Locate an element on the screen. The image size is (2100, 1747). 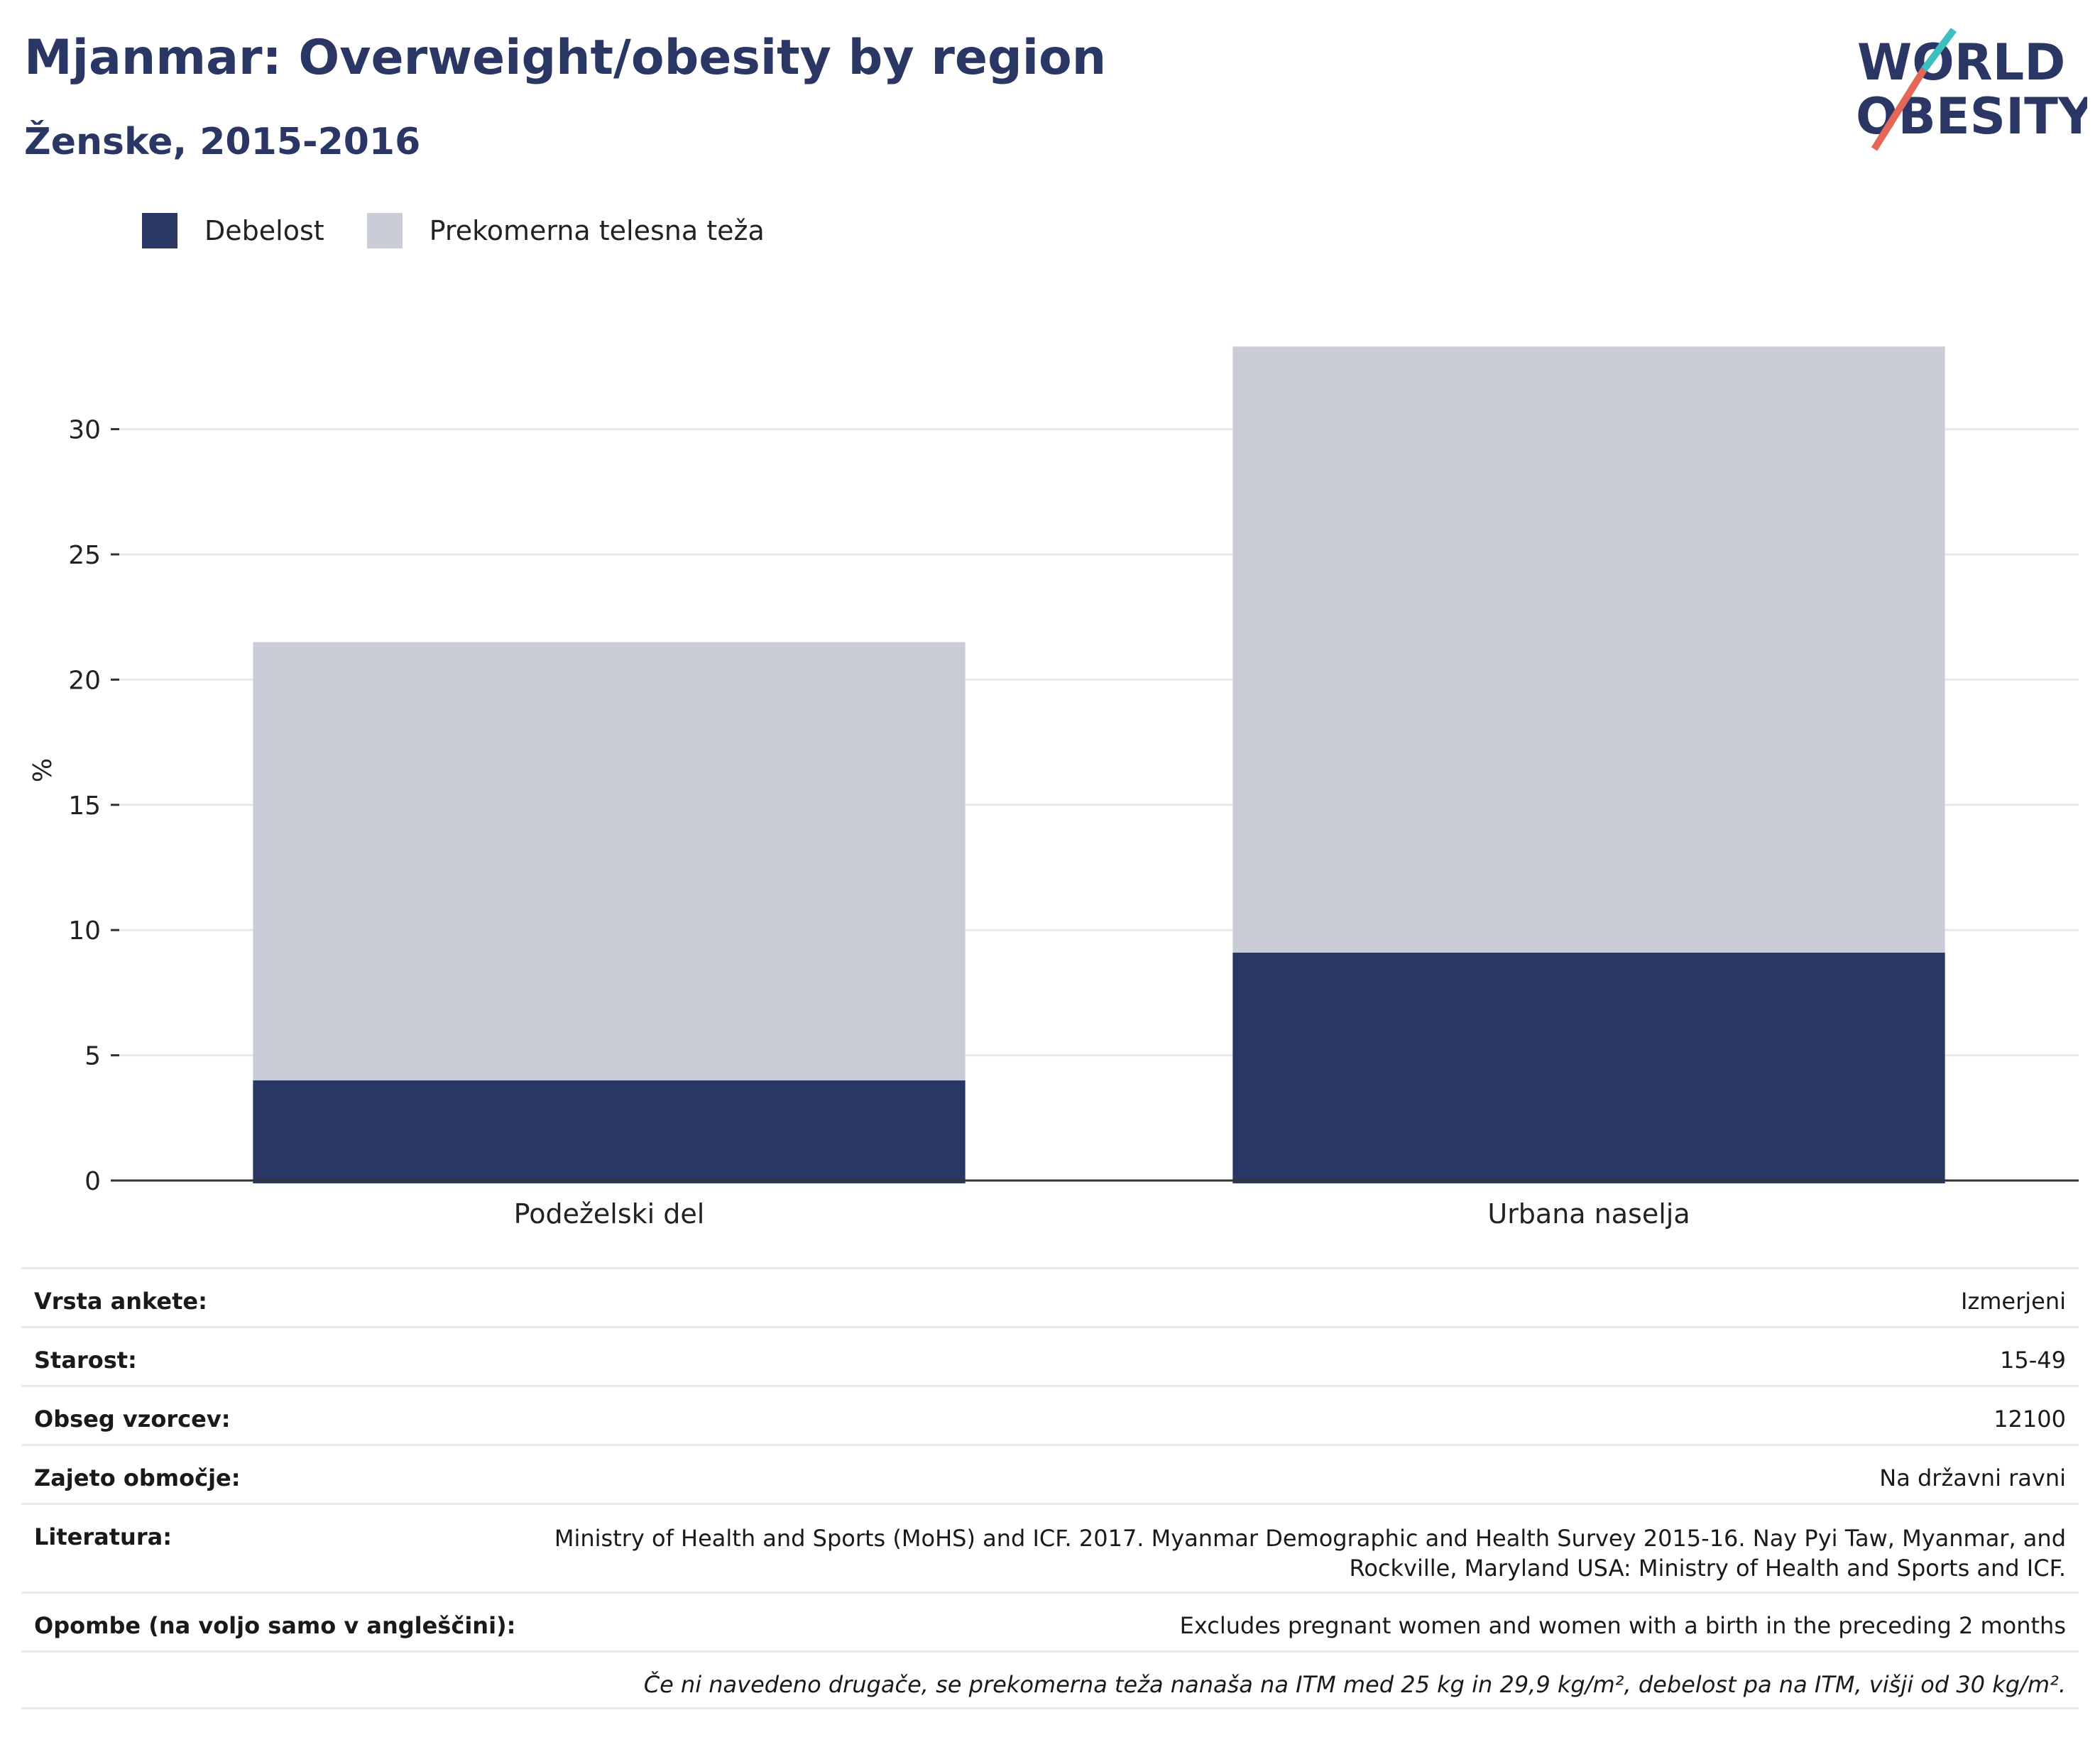
legend-item-overweight: Prekomerna telesna teža is located at coordinates (565, 230).